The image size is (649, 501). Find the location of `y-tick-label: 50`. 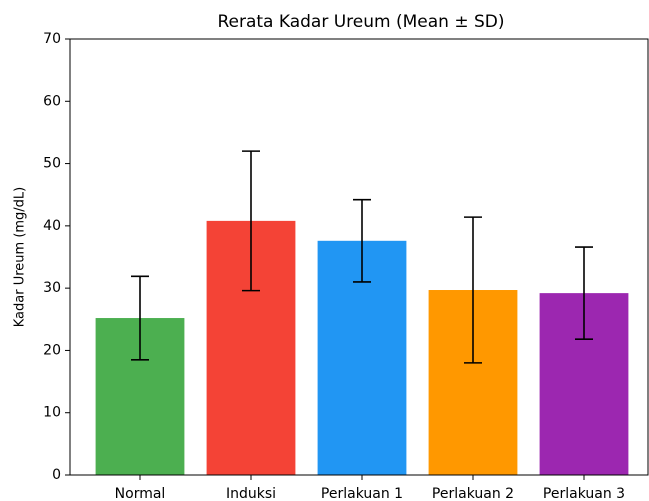

y-tick-label: 50 is located at coordinates (52, 164).